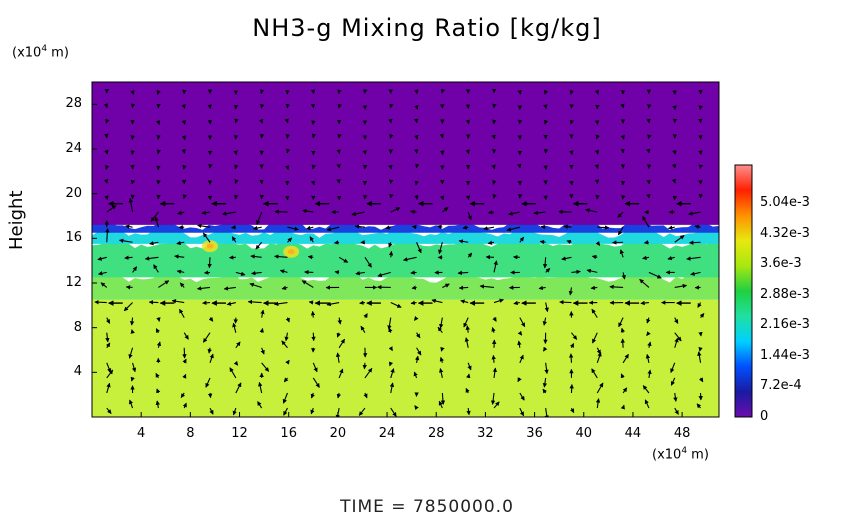 Image resolution: width=854 pixels, height=519 pixels. Describe the element at coordinates (338, 433) in the screenshot. I see `x-tick-label-20: 20` at that location.